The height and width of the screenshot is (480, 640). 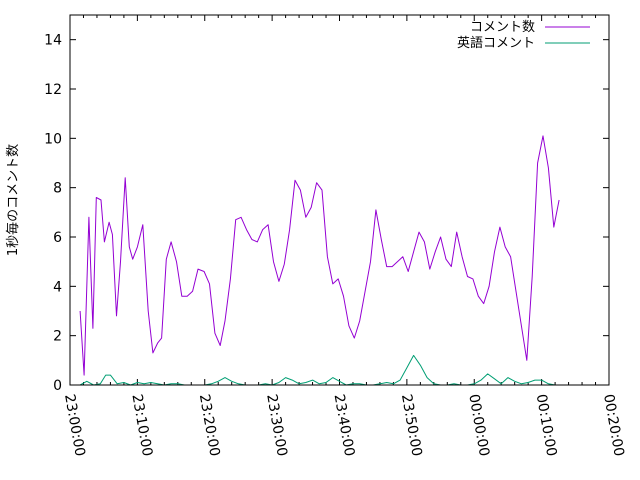 I want to click on y-tick-label: 14, so click(x=53, y=41).